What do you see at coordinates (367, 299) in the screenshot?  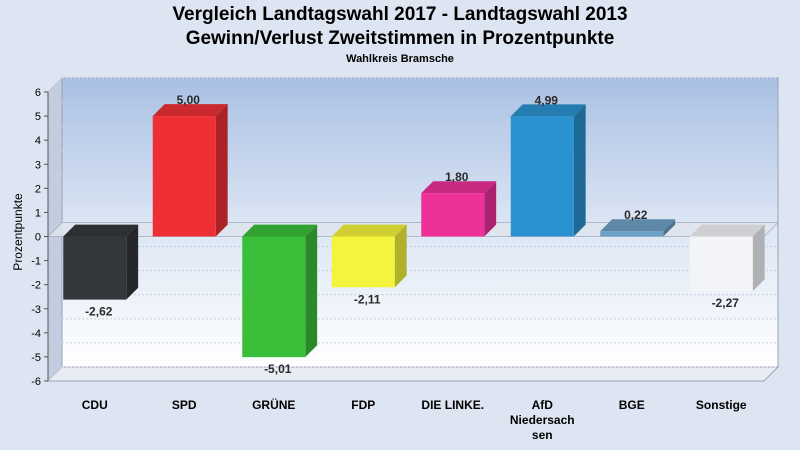 I see `data-label: -2,11` at bounding box center [367, 299].